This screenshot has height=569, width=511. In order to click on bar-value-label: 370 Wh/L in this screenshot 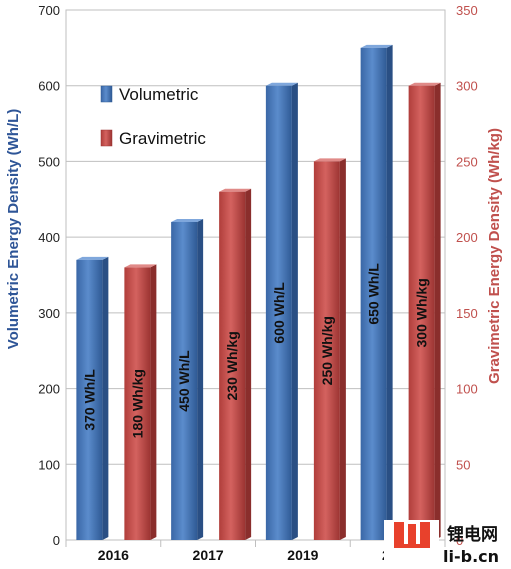, I will do `click(89, 400)`.